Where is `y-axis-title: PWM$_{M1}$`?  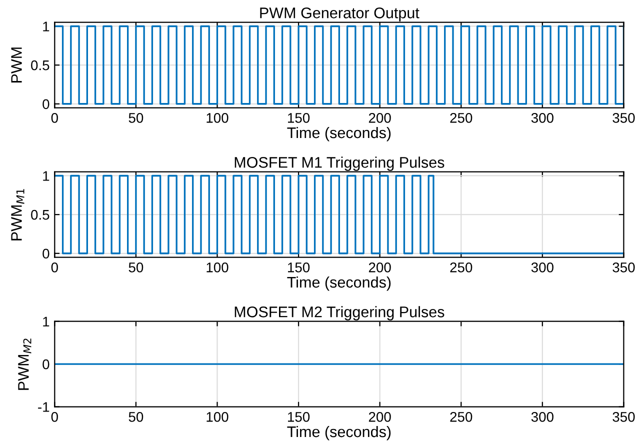 y-axis-title: PWM$_{M1}$ is located at coordinates (17, 214).